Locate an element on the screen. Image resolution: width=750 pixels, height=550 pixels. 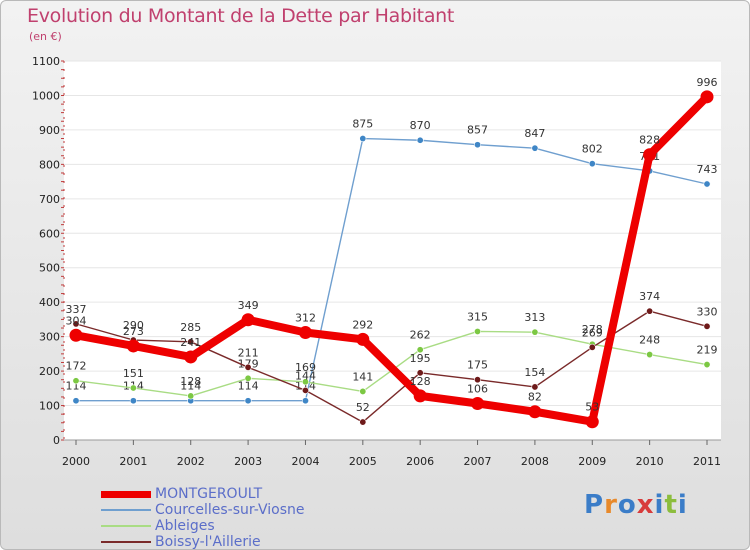
data-label: 269 is located at coordinates (592, 332).